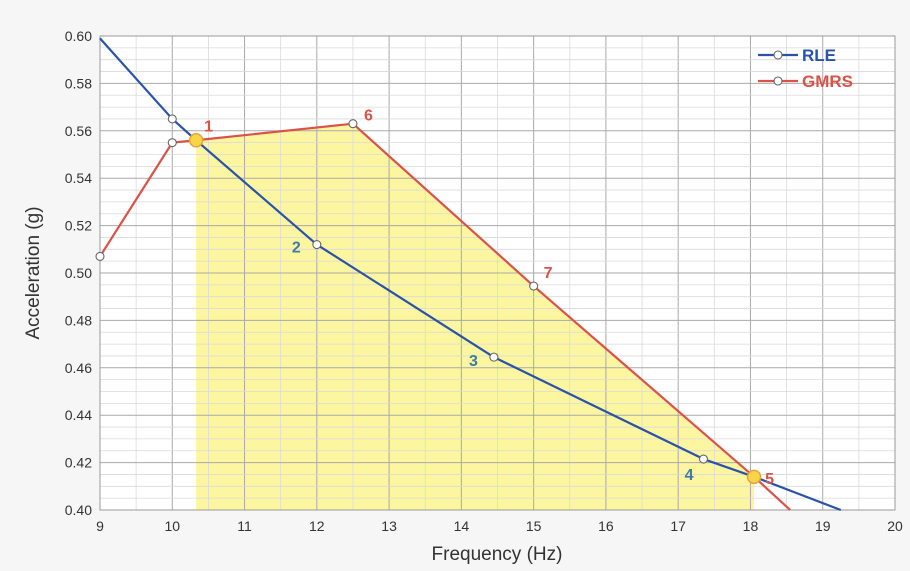 The width and height of the screenshot is (910, 571). Describe the element at coordinates (317, 526) in the screenshot. I see `x-tick-label: 12` at that location.